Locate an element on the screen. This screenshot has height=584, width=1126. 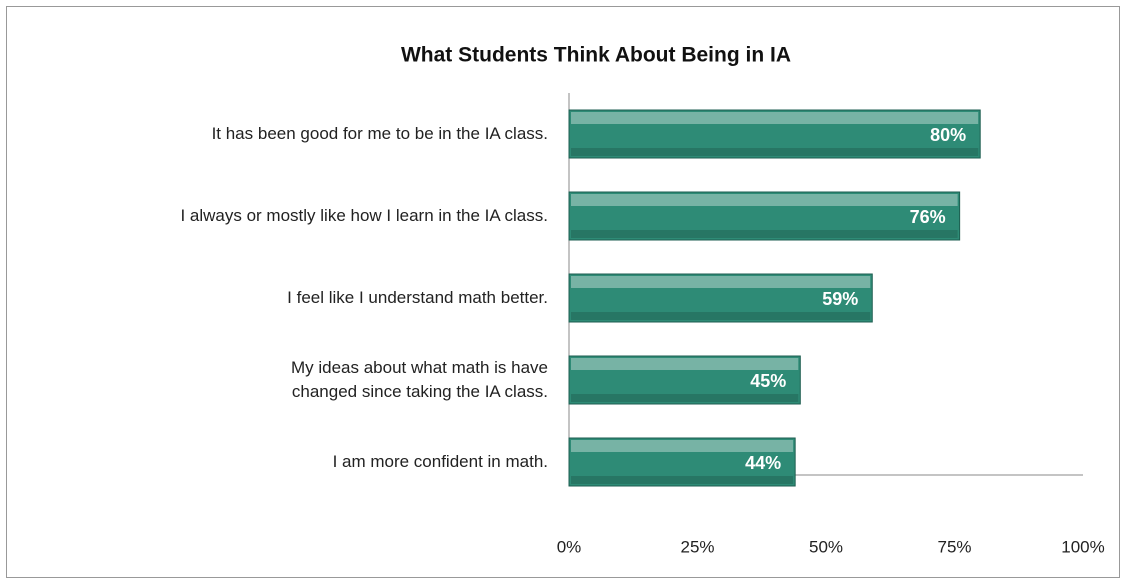
x-tick-label: 25% is located at coordinates (697, 546).